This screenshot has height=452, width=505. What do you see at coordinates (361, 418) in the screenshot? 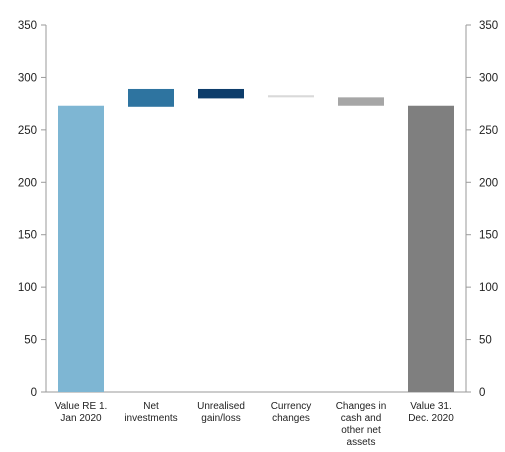
I see `category-label: cash and` at bounding box center [361, 418].